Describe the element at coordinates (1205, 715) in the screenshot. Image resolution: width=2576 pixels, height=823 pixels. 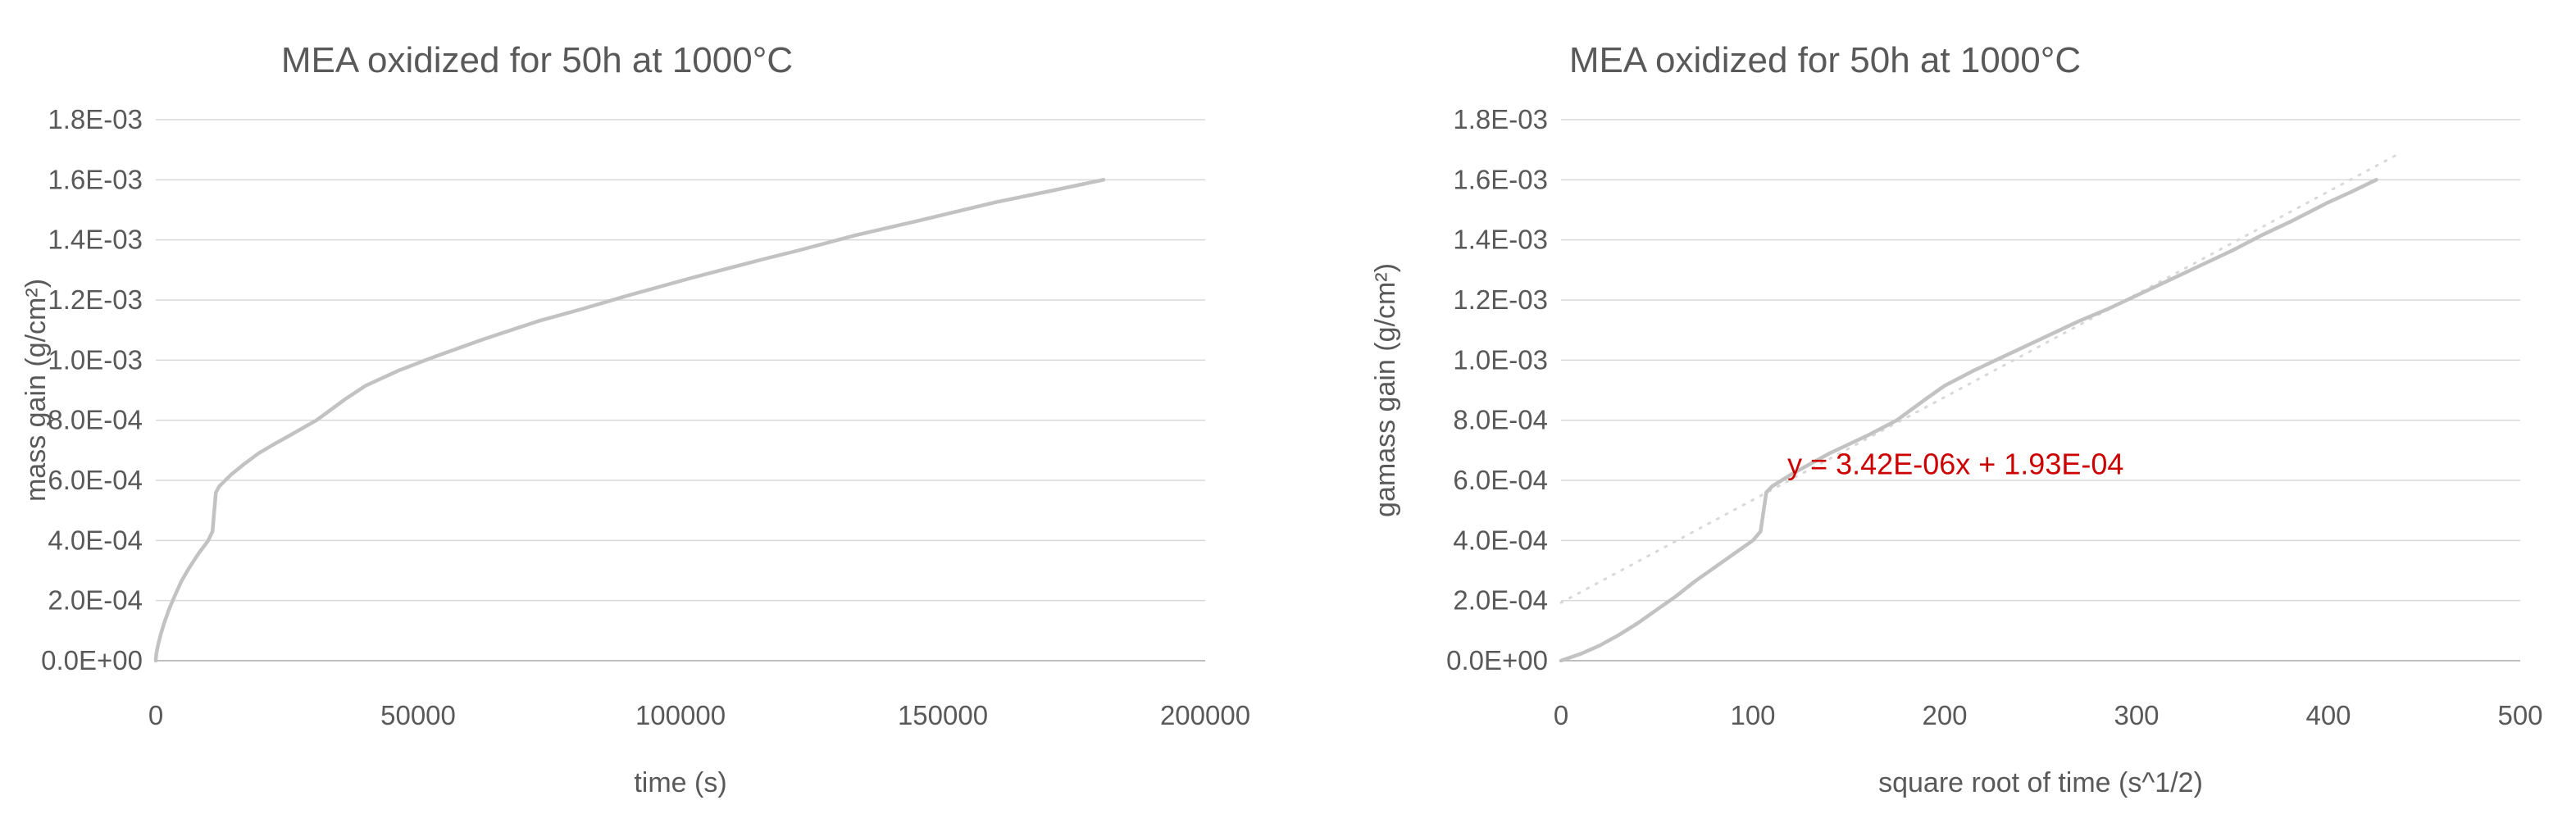
I see `x-tick-label: 200000` at that location.